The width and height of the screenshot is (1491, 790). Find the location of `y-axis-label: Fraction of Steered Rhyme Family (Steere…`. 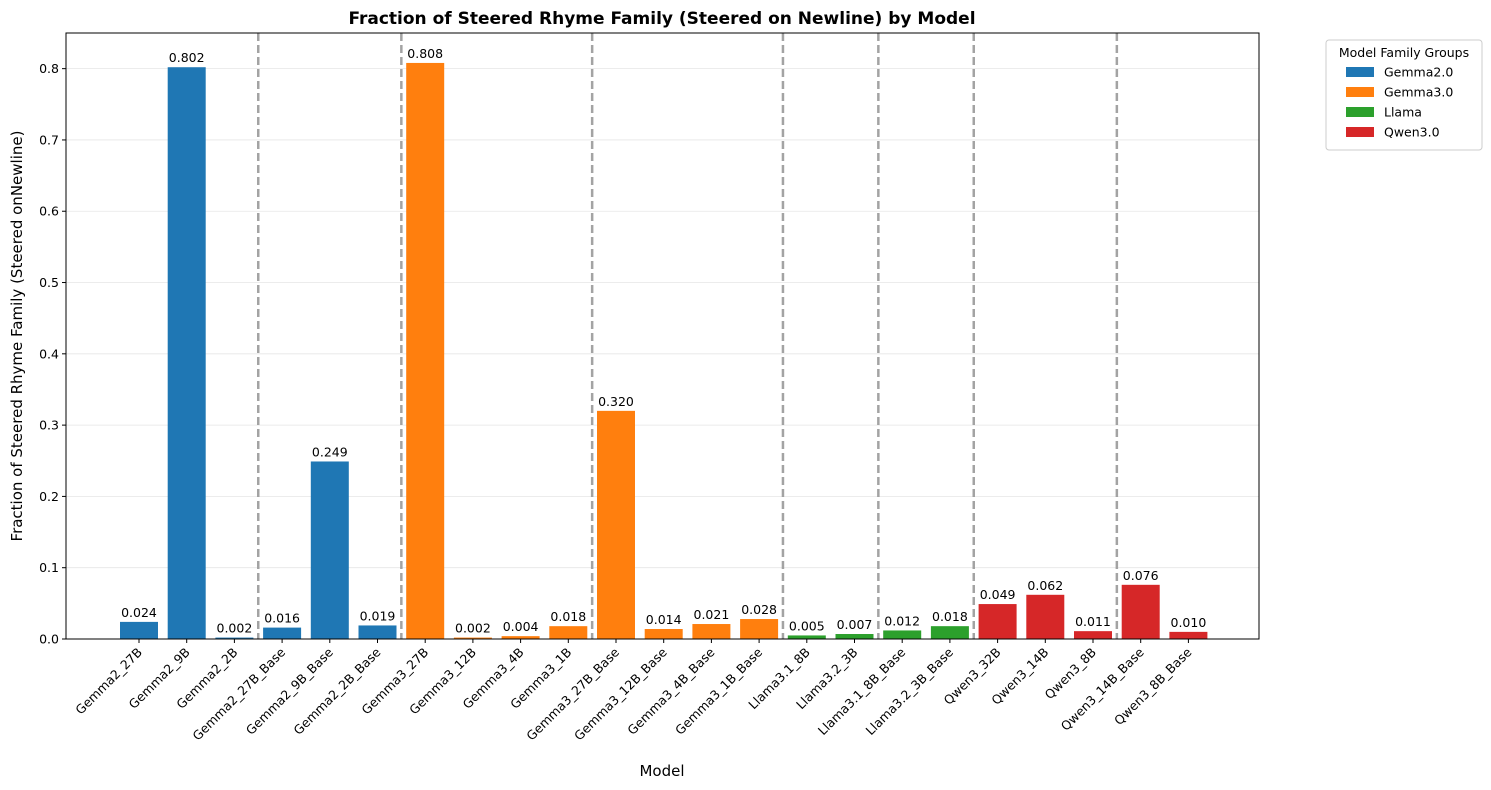

y-axis-label: Fraction of Steered Rhyme Family (Steere… is located at coordinates (17, 336).